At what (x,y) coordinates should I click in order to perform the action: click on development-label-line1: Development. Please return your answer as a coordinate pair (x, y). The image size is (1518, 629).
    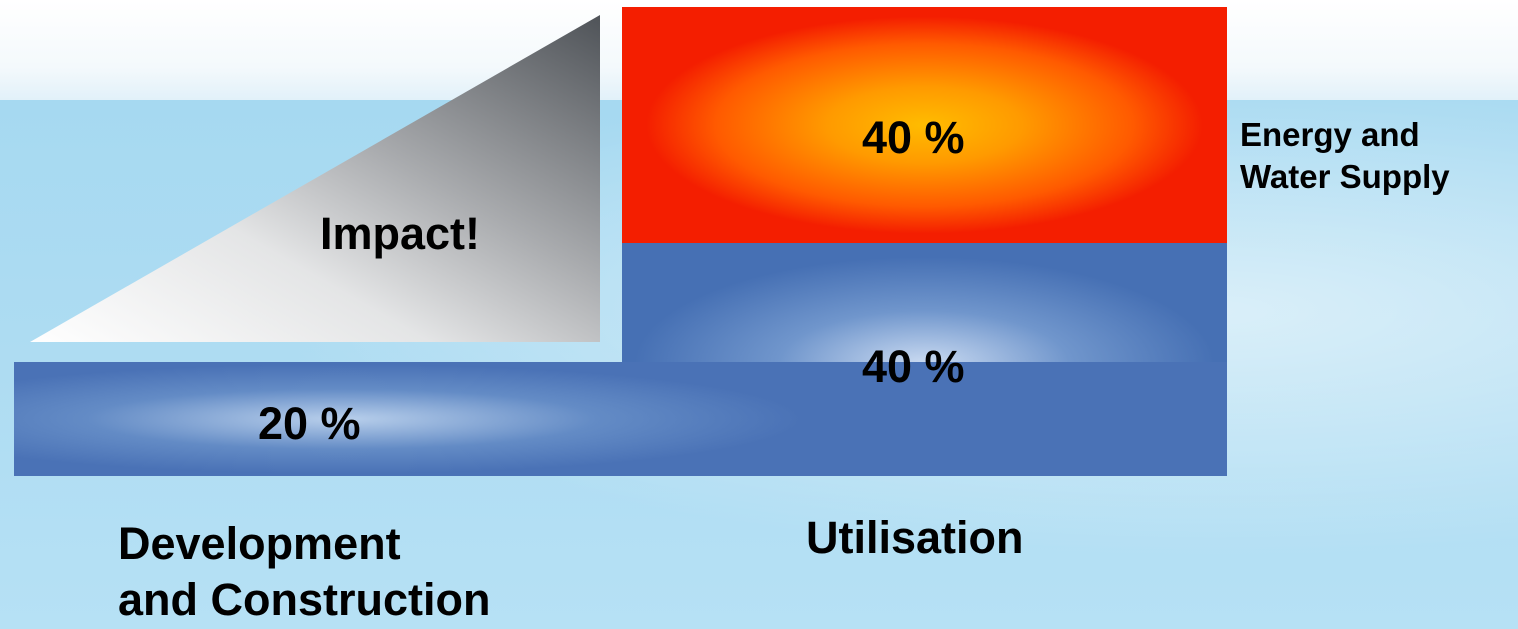
    Looking at the image, I should click on (259, 543).